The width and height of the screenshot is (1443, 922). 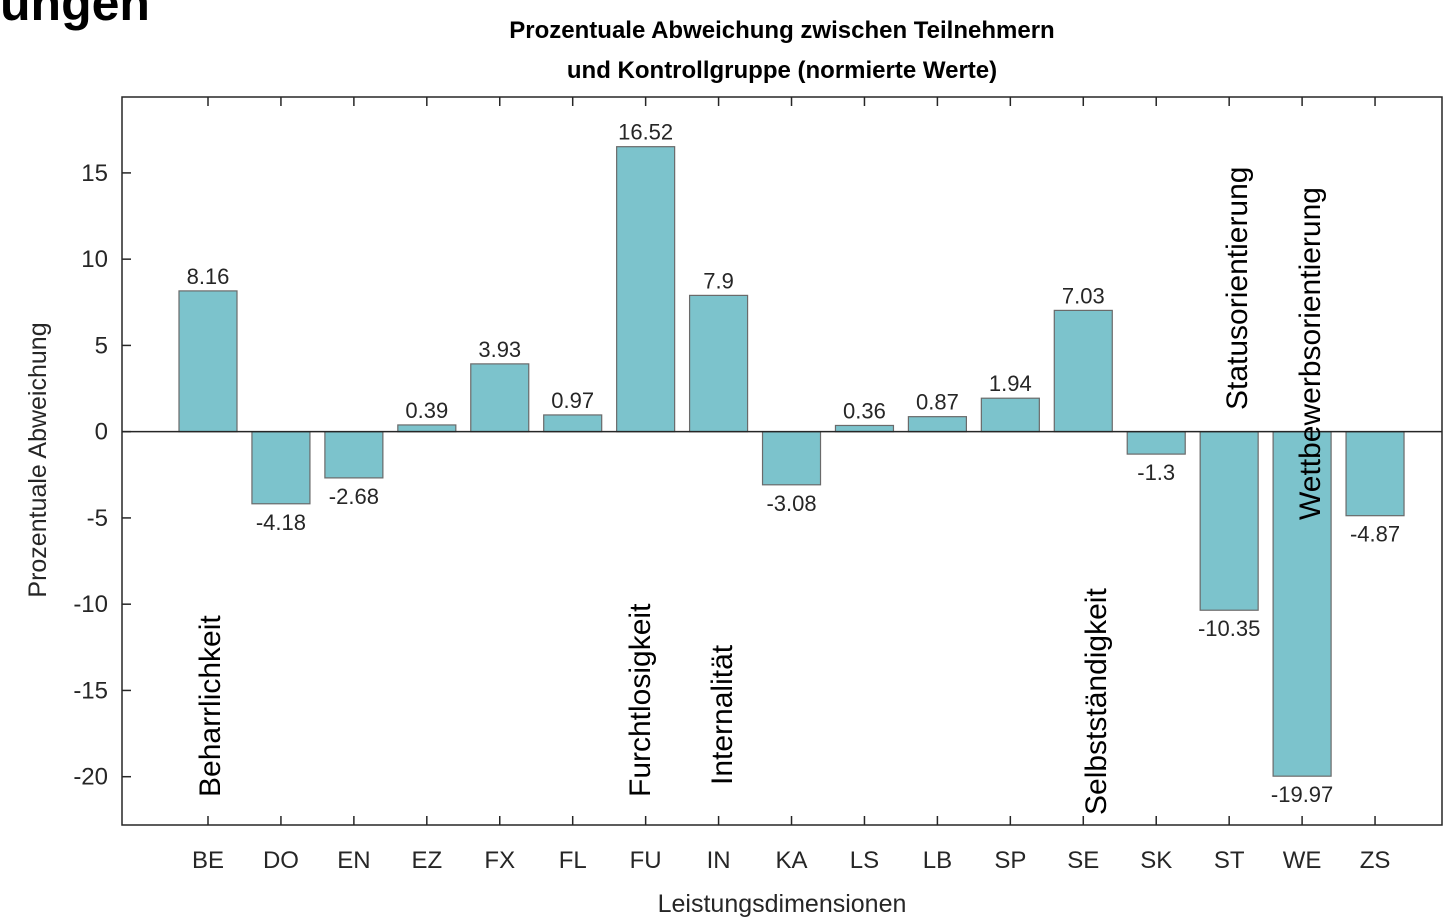 I want to click on x-axis-label: Leistungsdimensionen, so click(x=782, y=904).